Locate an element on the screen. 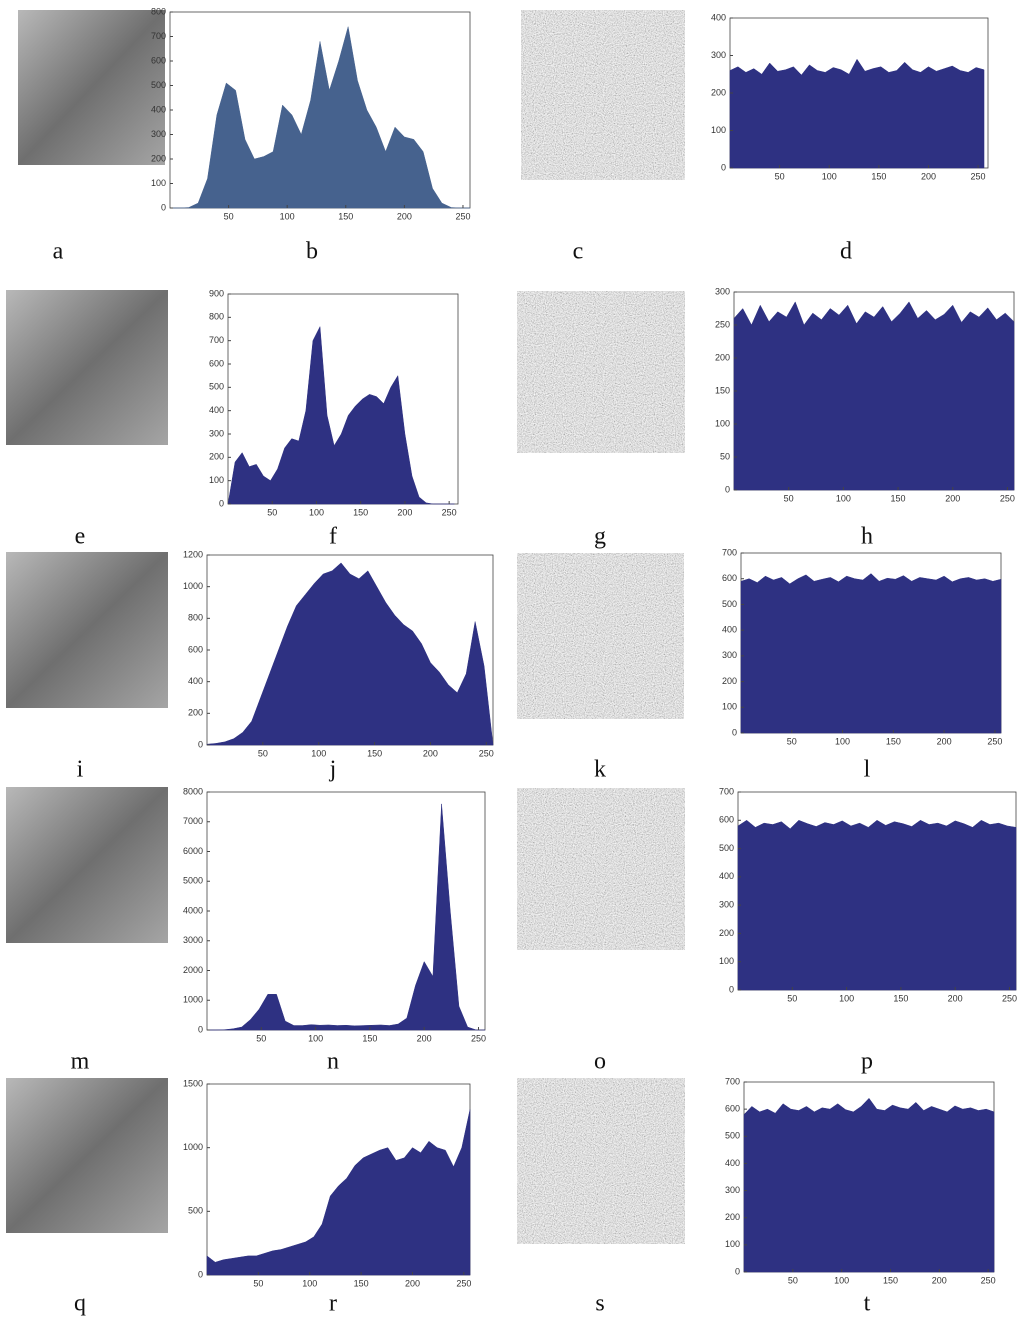 This screenshot has height=1323, width=1023. panel-label: p is located at coordinates (867, 1062).